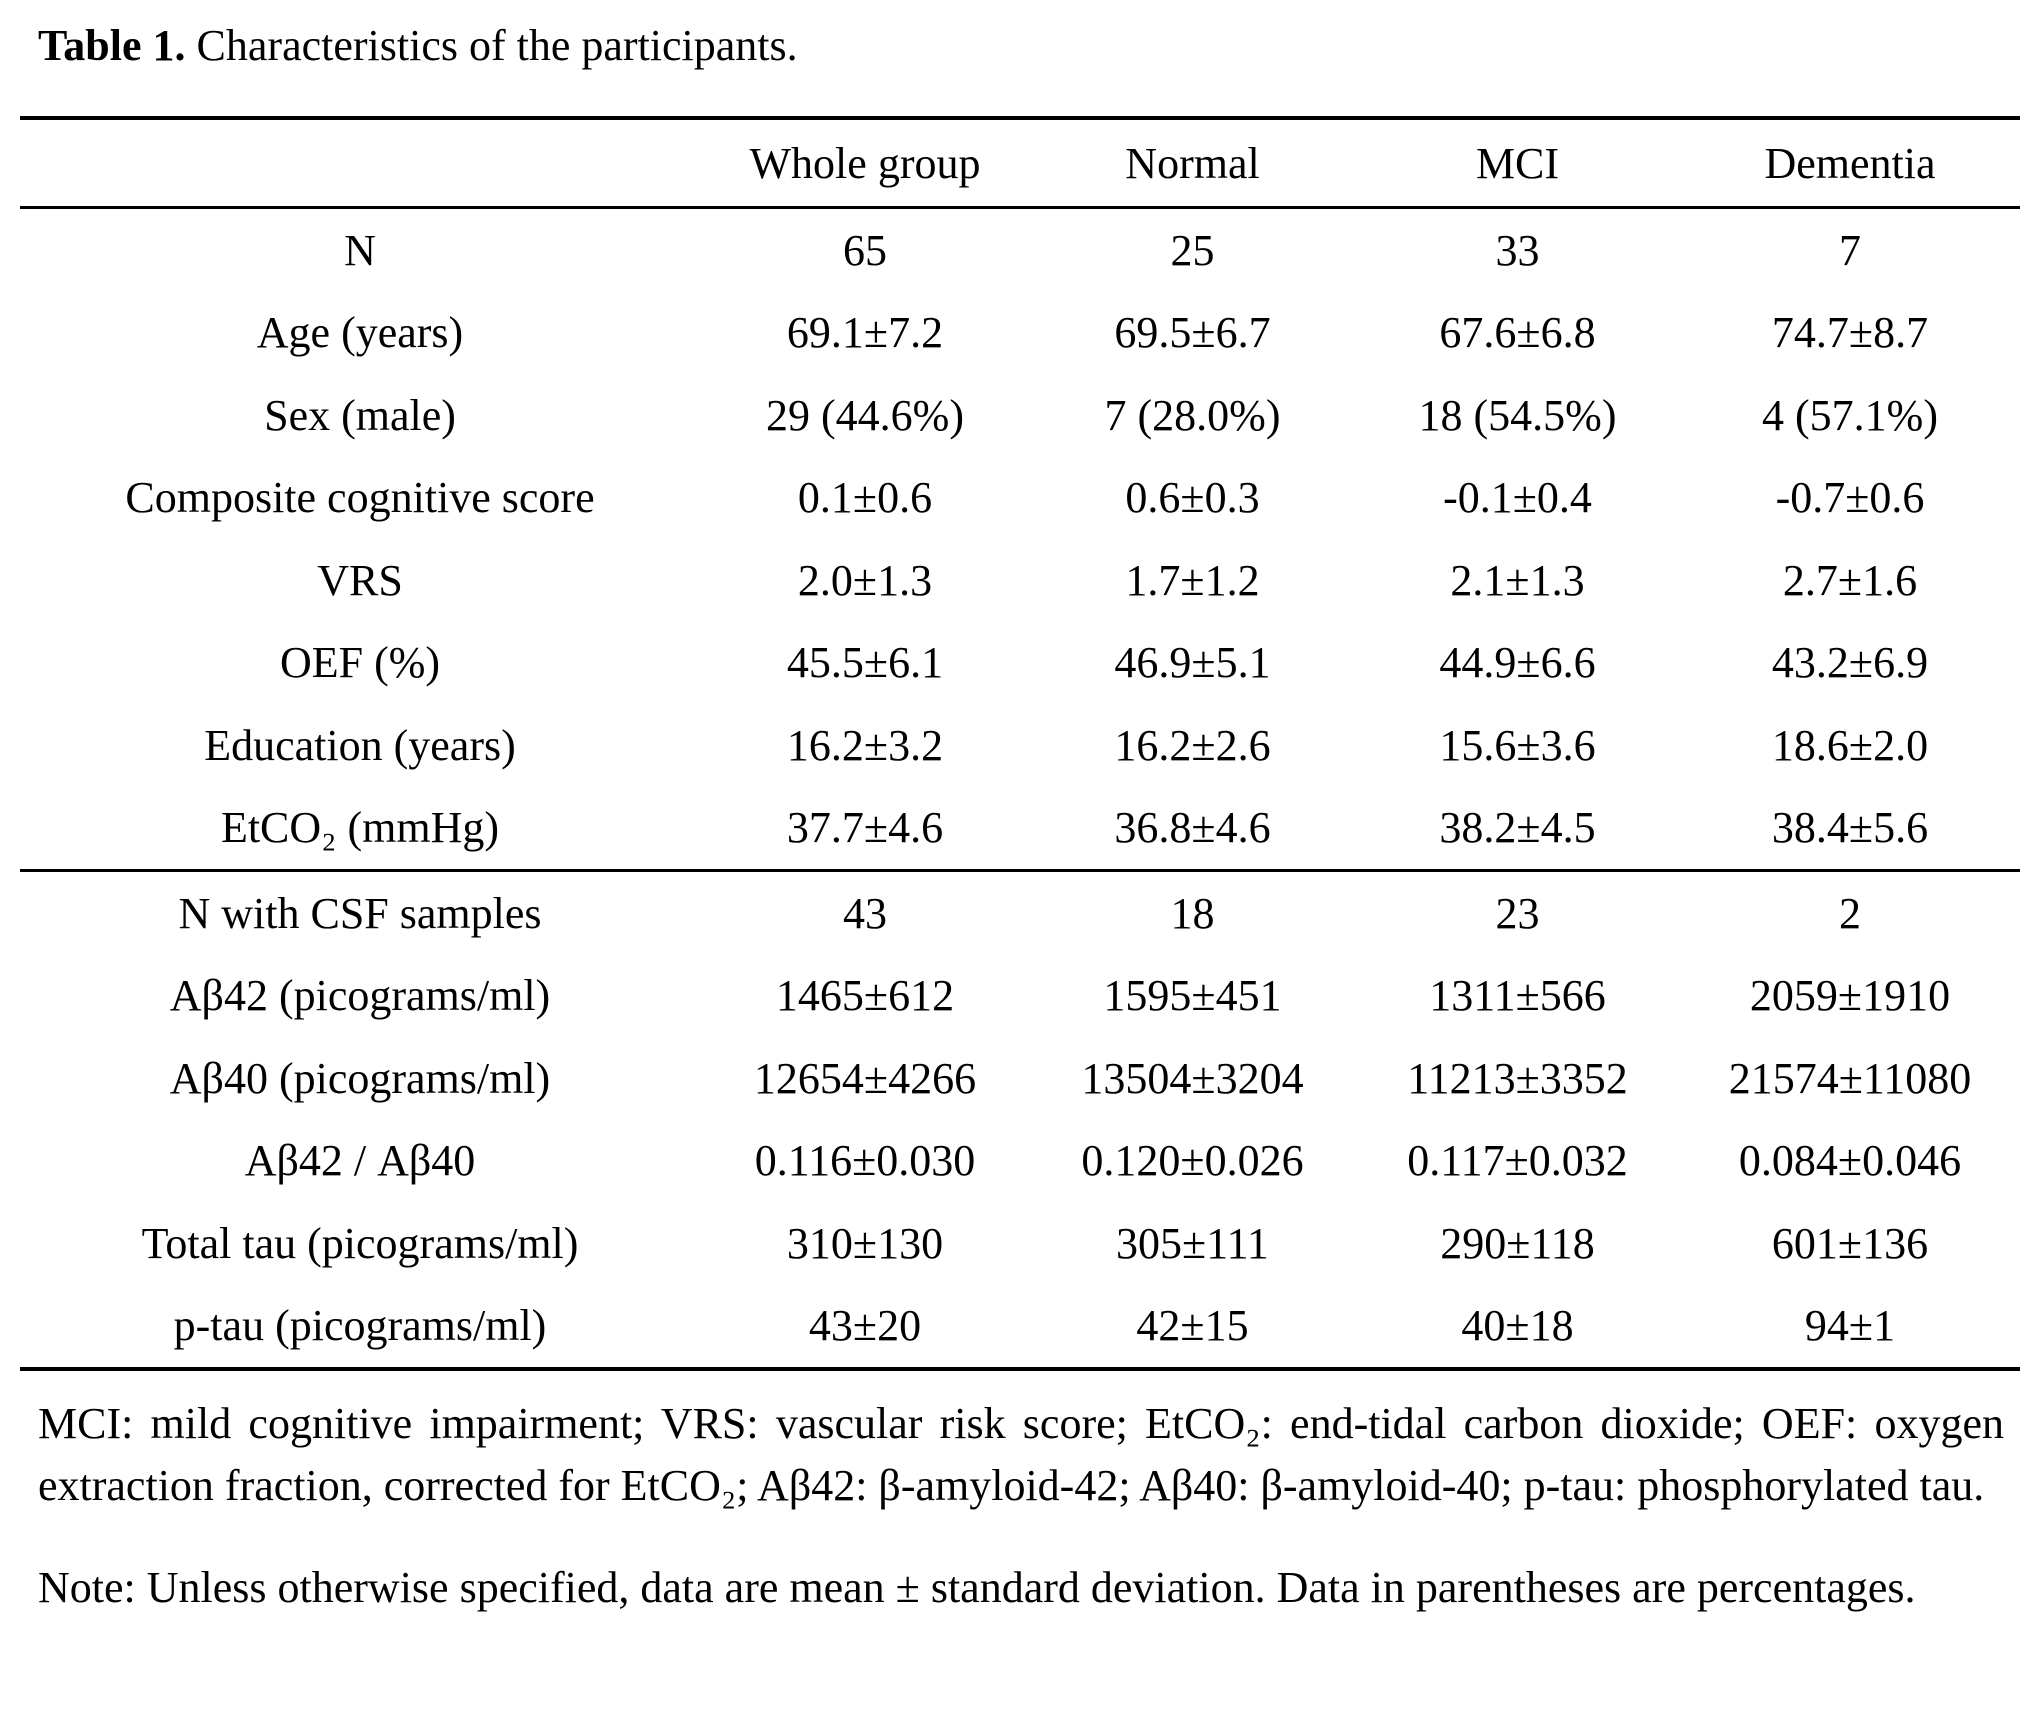 This screenshot has width=2042, height=1718. What do you see at coordinates (1850, 333) in the screenshot?
I see `cell-value: 74.7±8.7` at bounding box center [1850, 333].